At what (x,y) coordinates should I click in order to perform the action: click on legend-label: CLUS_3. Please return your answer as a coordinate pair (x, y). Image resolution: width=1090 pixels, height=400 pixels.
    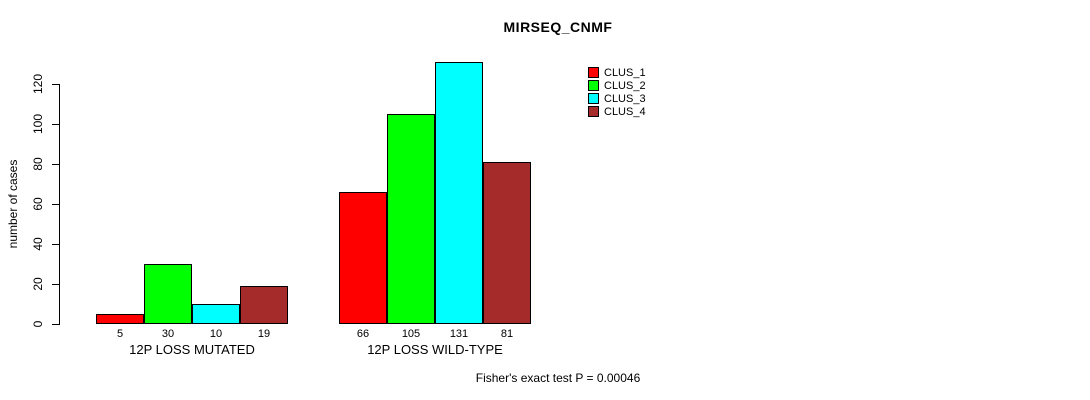
    Looking at the image, I should click on (625, 98).